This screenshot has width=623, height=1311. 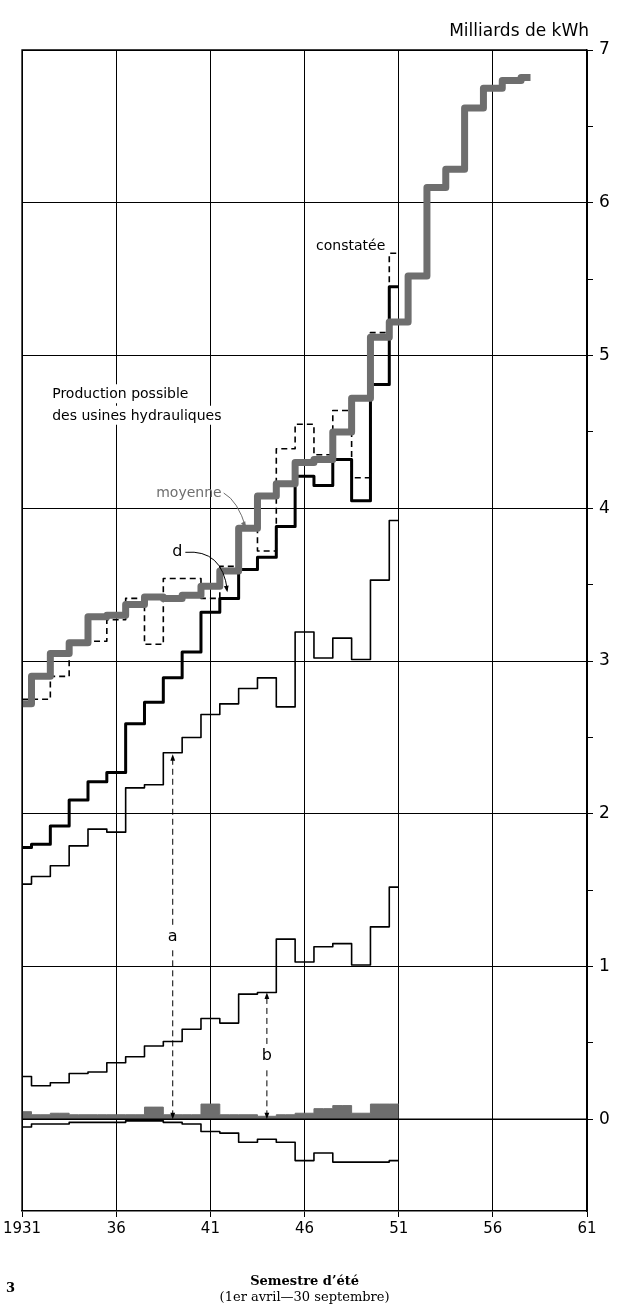 I want to click on y-tick-label: 7, so click(x=604, y=48).